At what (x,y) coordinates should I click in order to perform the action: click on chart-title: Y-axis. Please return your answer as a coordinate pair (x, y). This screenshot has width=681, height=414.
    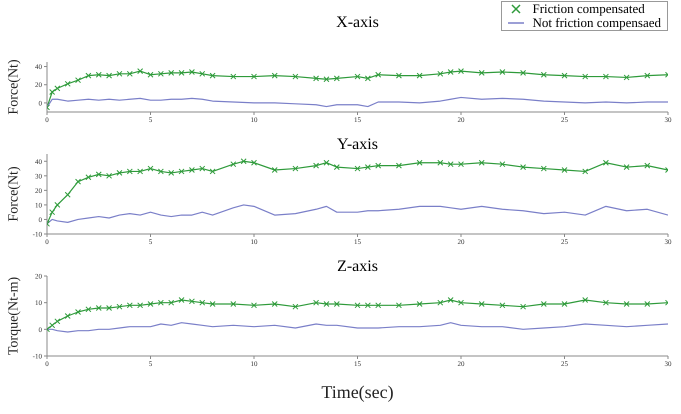
    Looking at the image, I should click on (357, 145).